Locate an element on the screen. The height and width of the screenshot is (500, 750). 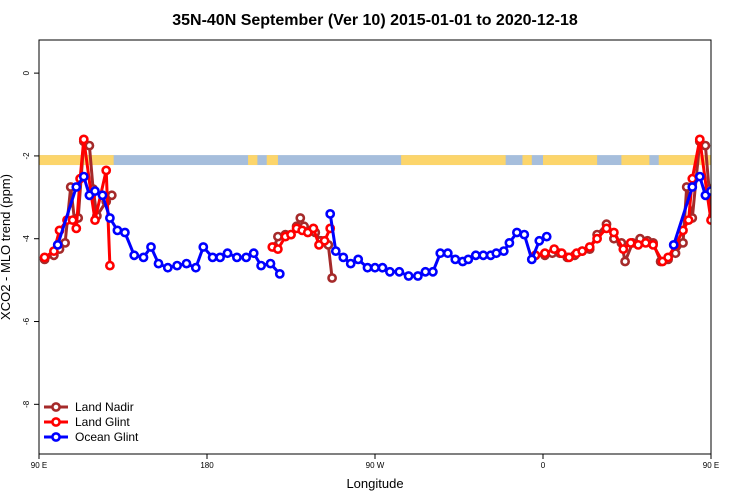
ocean-band is located at coordinates (375, 160).